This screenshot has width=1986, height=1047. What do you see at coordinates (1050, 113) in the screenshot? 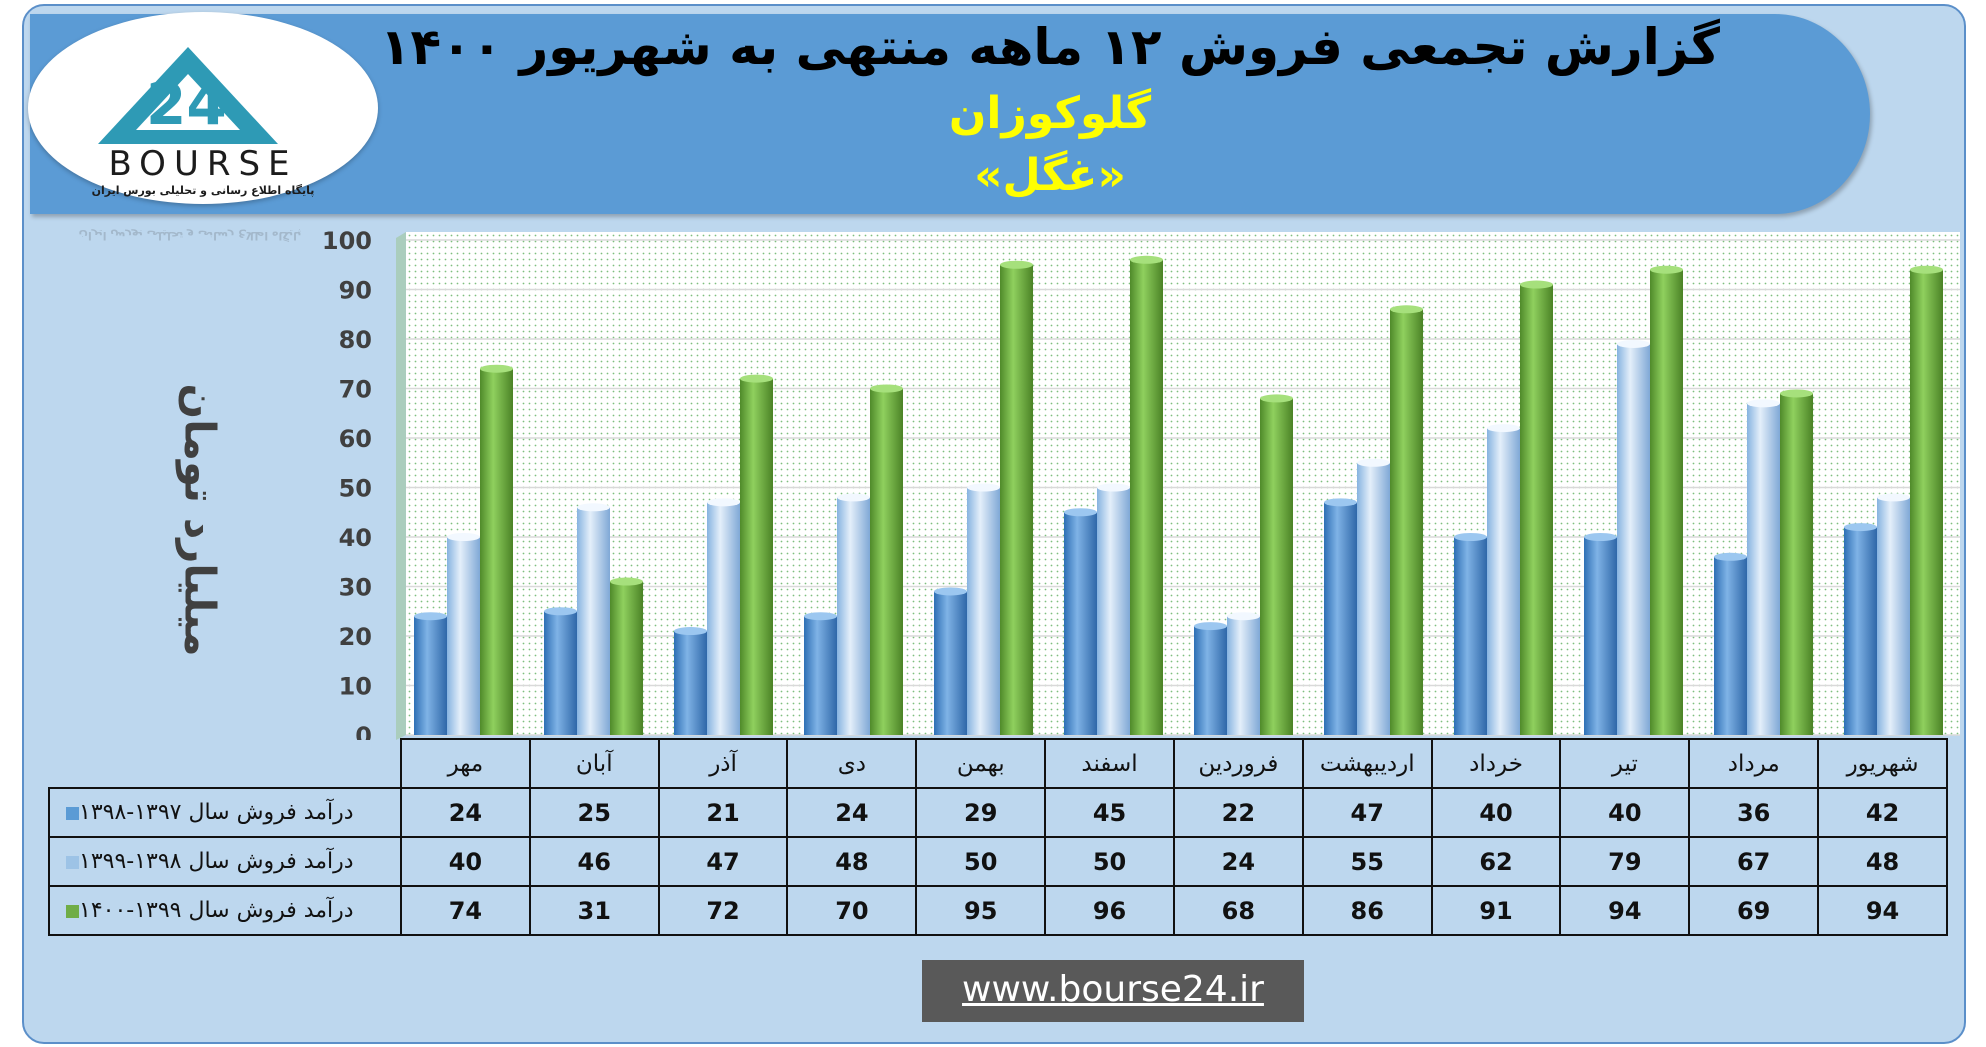
I see `company-name: گلوکوزان` at bounding box center [1050, 113].